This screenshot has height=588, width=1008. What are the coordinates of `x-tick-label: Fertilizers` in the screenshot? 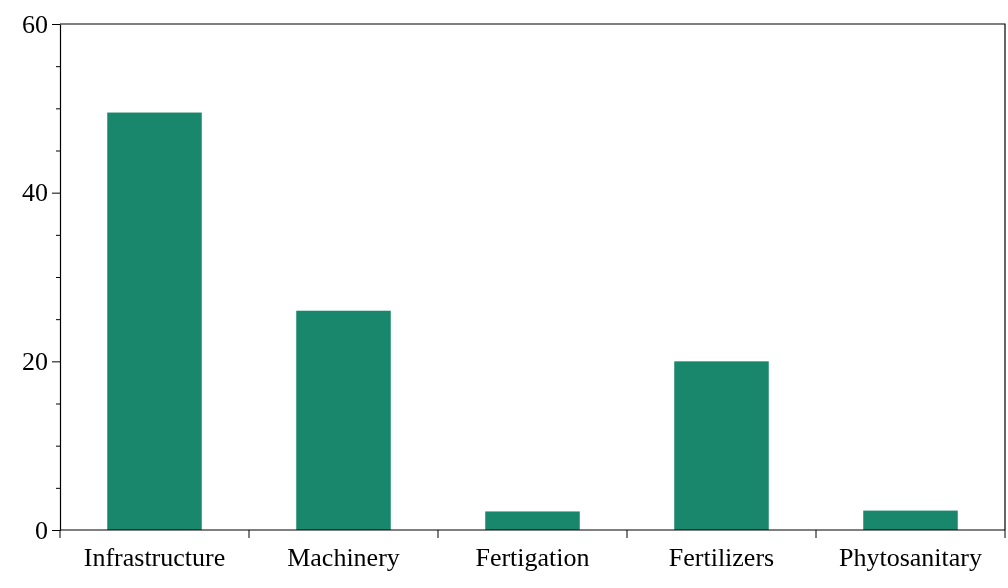 It's located at (721, 557).